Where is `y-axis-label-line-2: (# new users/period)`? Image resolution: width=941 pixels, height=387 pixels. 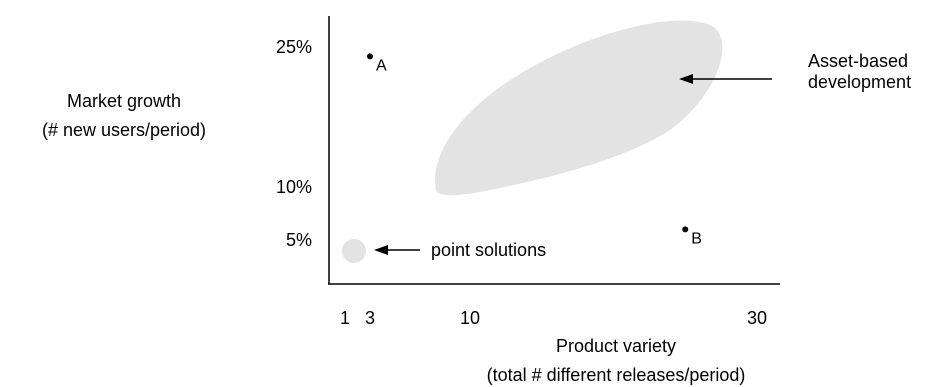
y-axis-label-line-2: (# new users/period) is located at coordinates (124, 130).